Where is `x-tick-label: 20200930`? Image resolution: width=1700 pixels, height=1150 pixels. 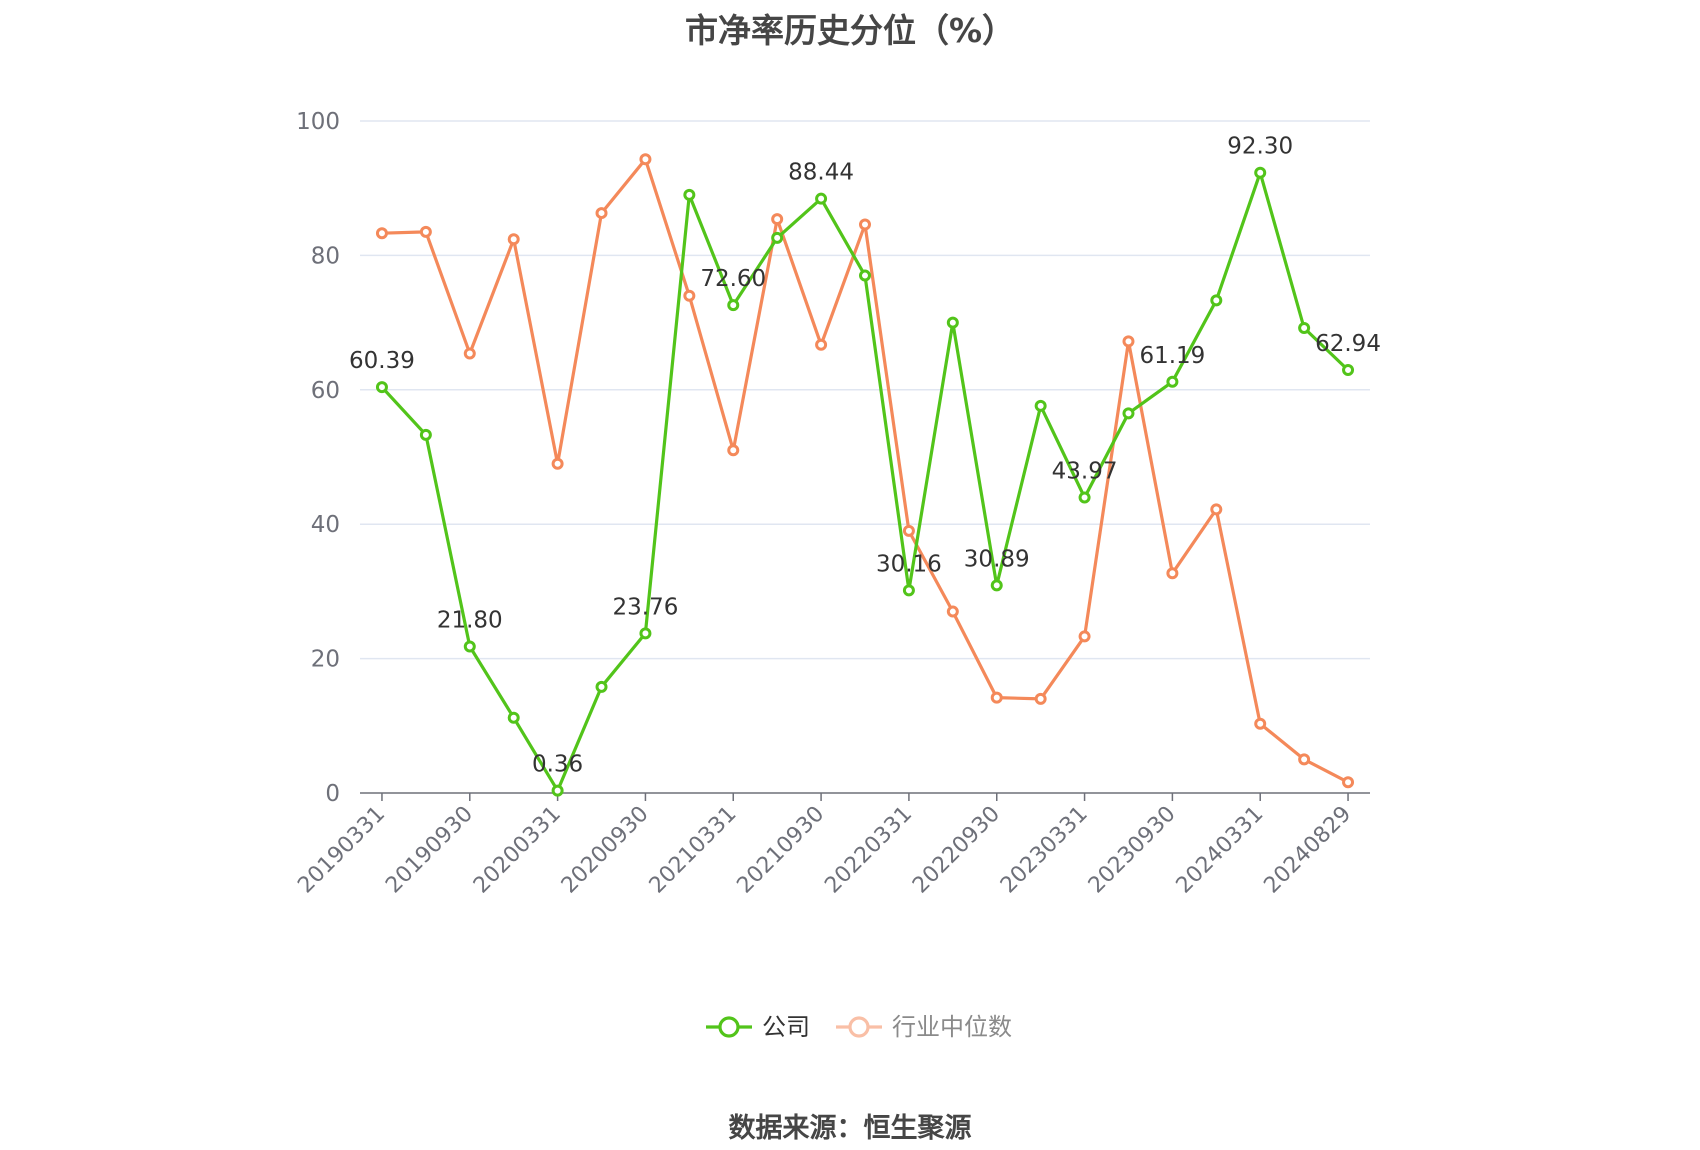
x-tick-label: 20200930 is located at coordinates (605, 850).